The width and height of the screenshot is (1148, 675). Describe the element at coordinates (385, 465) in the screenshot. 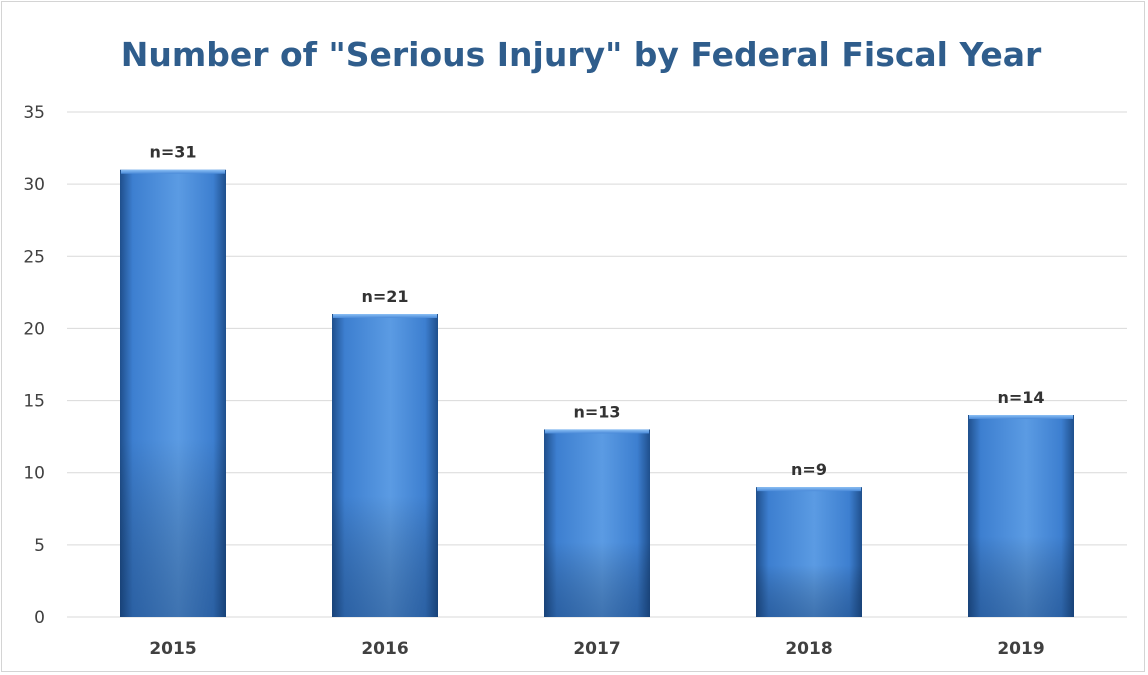

I see `bar-2016` at that location.